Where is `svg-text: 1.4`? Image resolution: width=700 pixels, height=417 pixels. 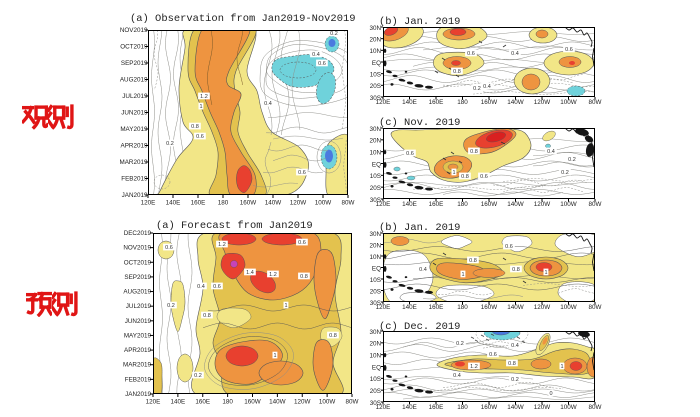
svg-text: 1.4 is located at coordinates (250, 273).